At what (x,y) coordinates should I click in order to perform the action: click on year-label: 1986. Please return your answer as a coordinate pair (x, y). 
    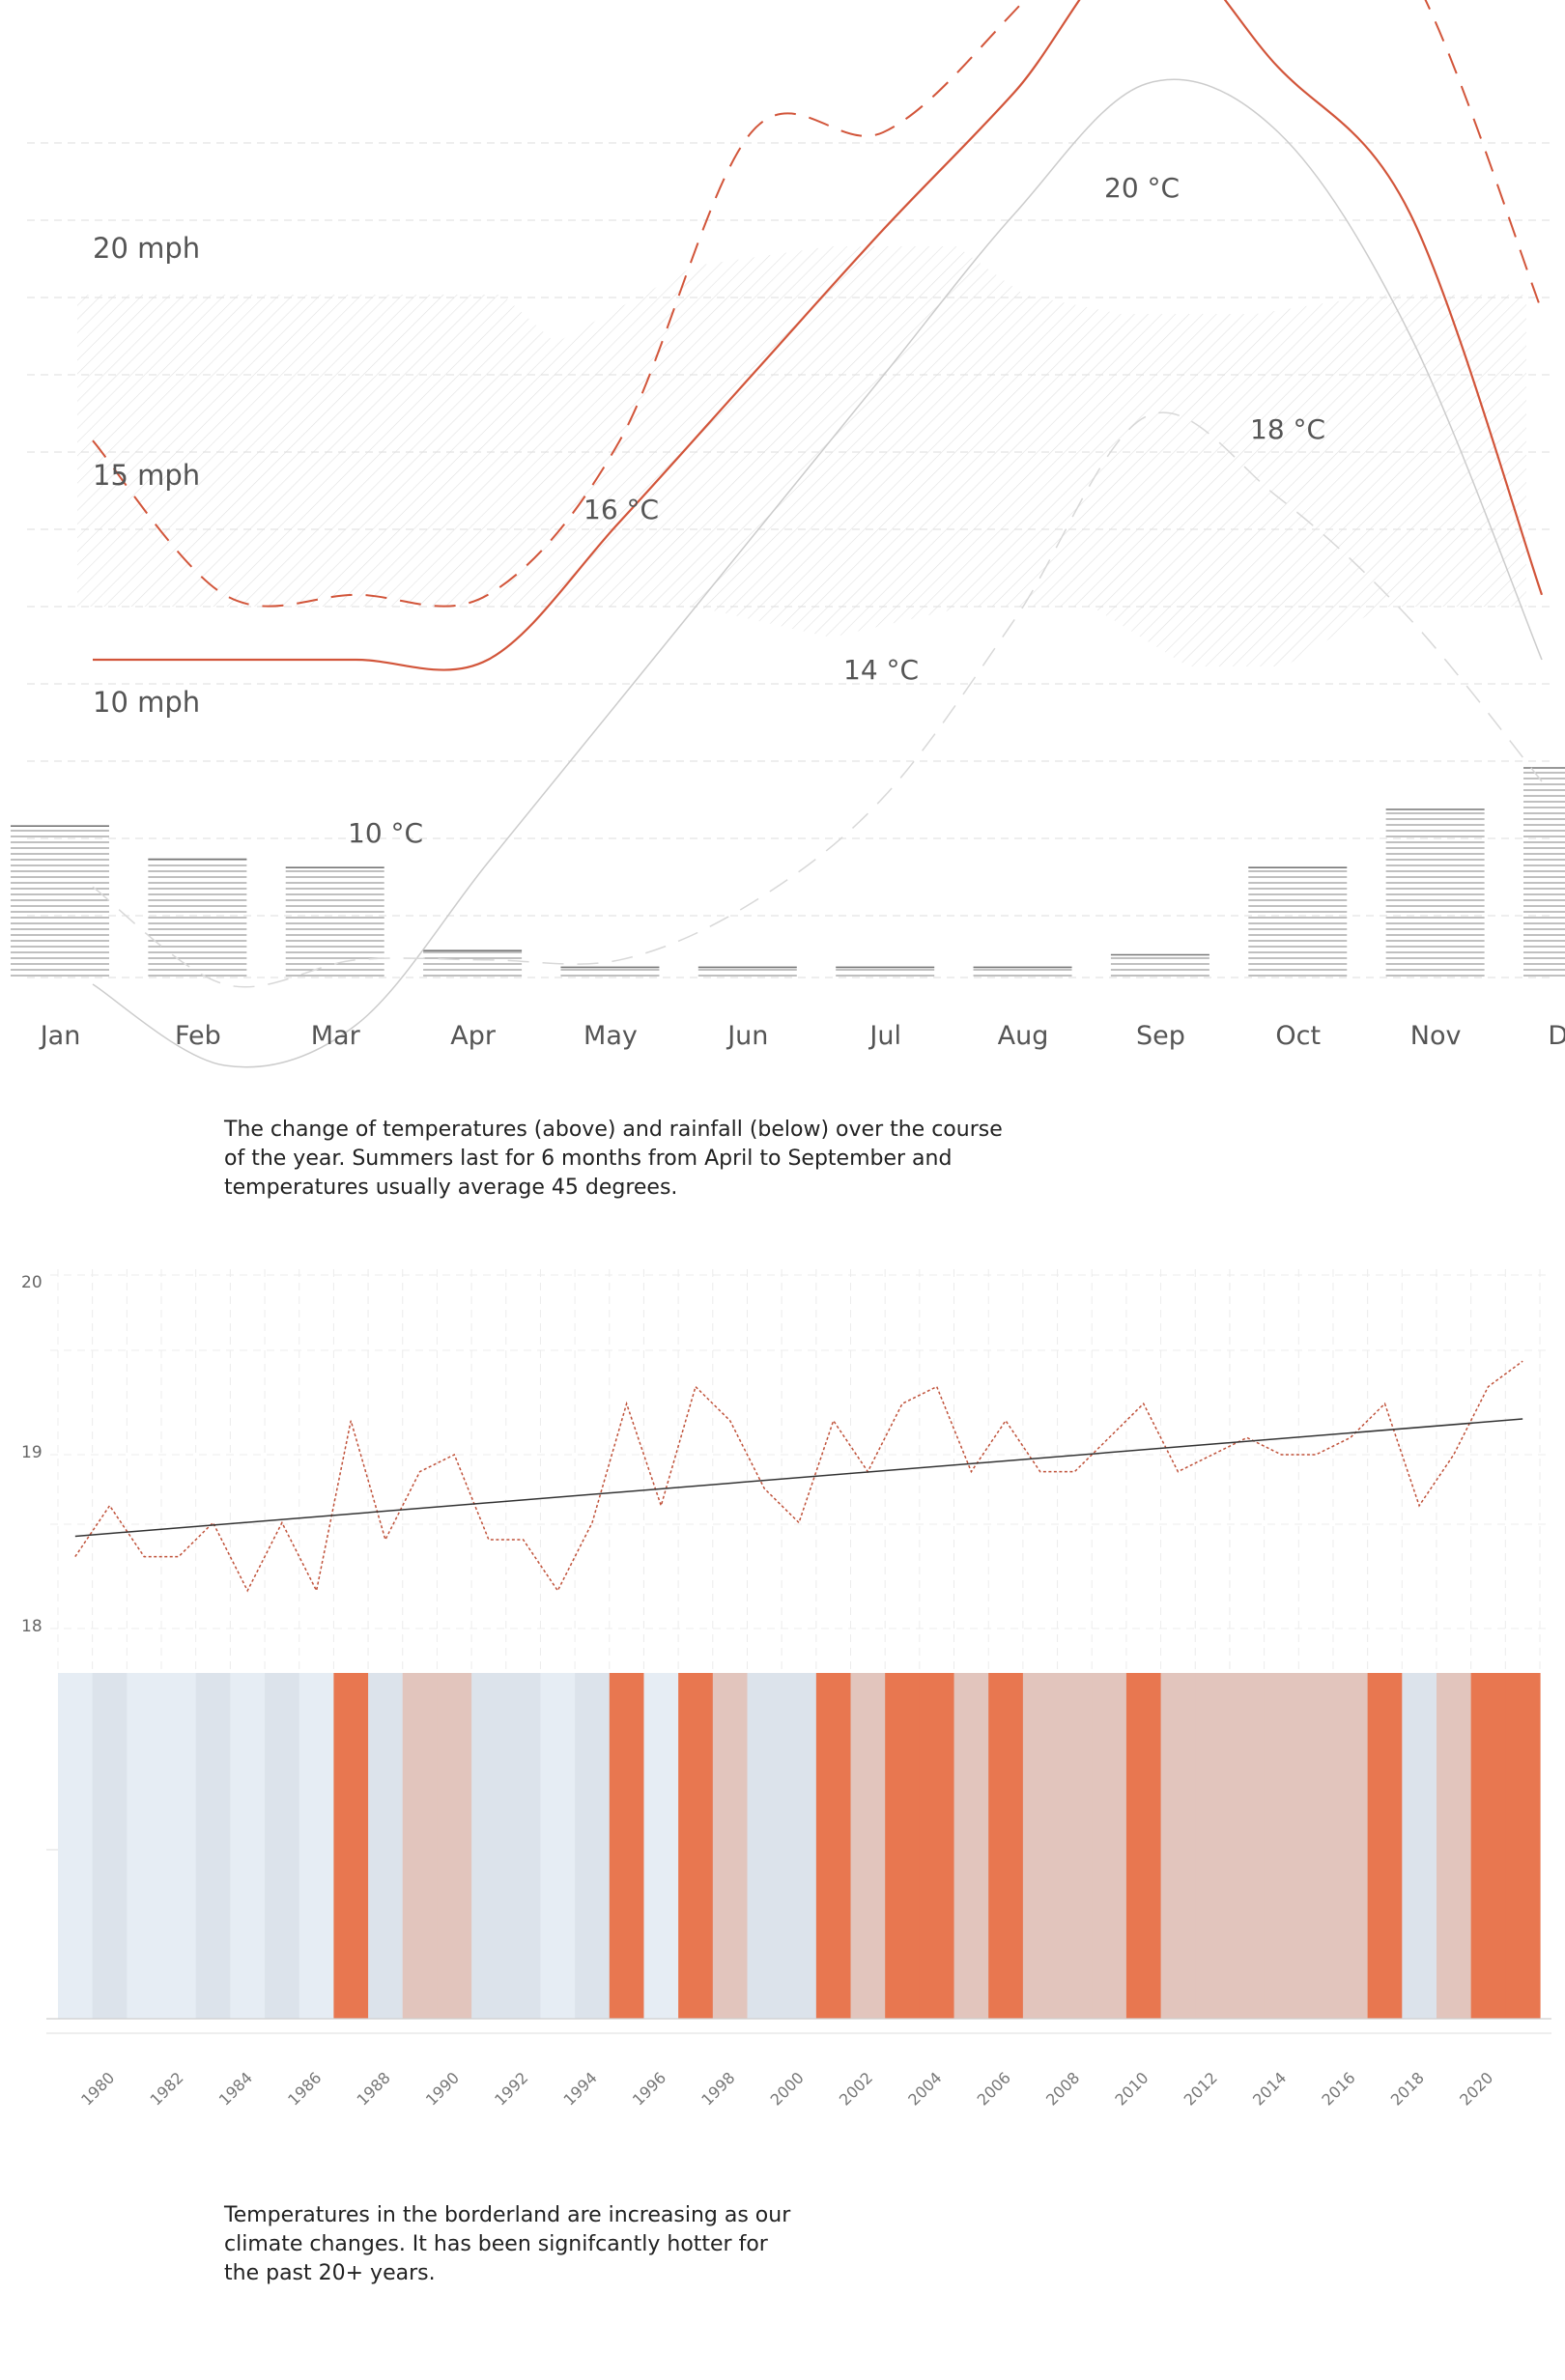
    Looking at the image, I should click on (304, 2089).